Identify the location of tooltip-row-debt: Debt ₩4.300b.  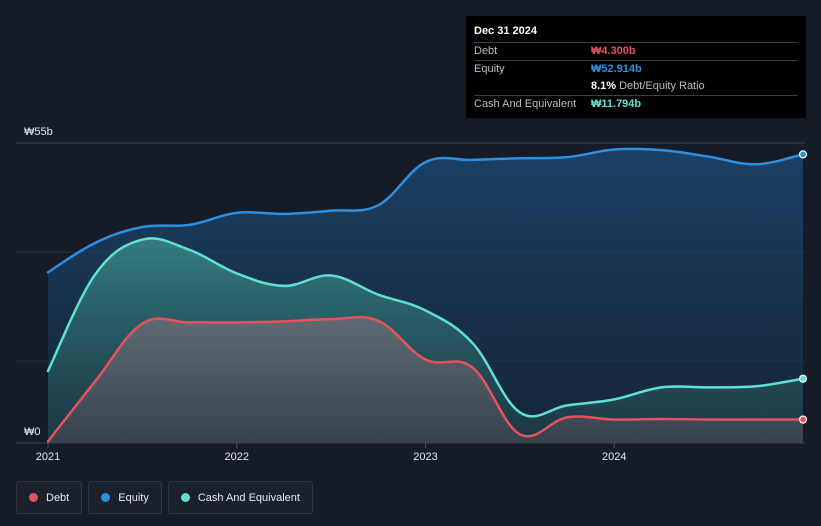
(636, 51).